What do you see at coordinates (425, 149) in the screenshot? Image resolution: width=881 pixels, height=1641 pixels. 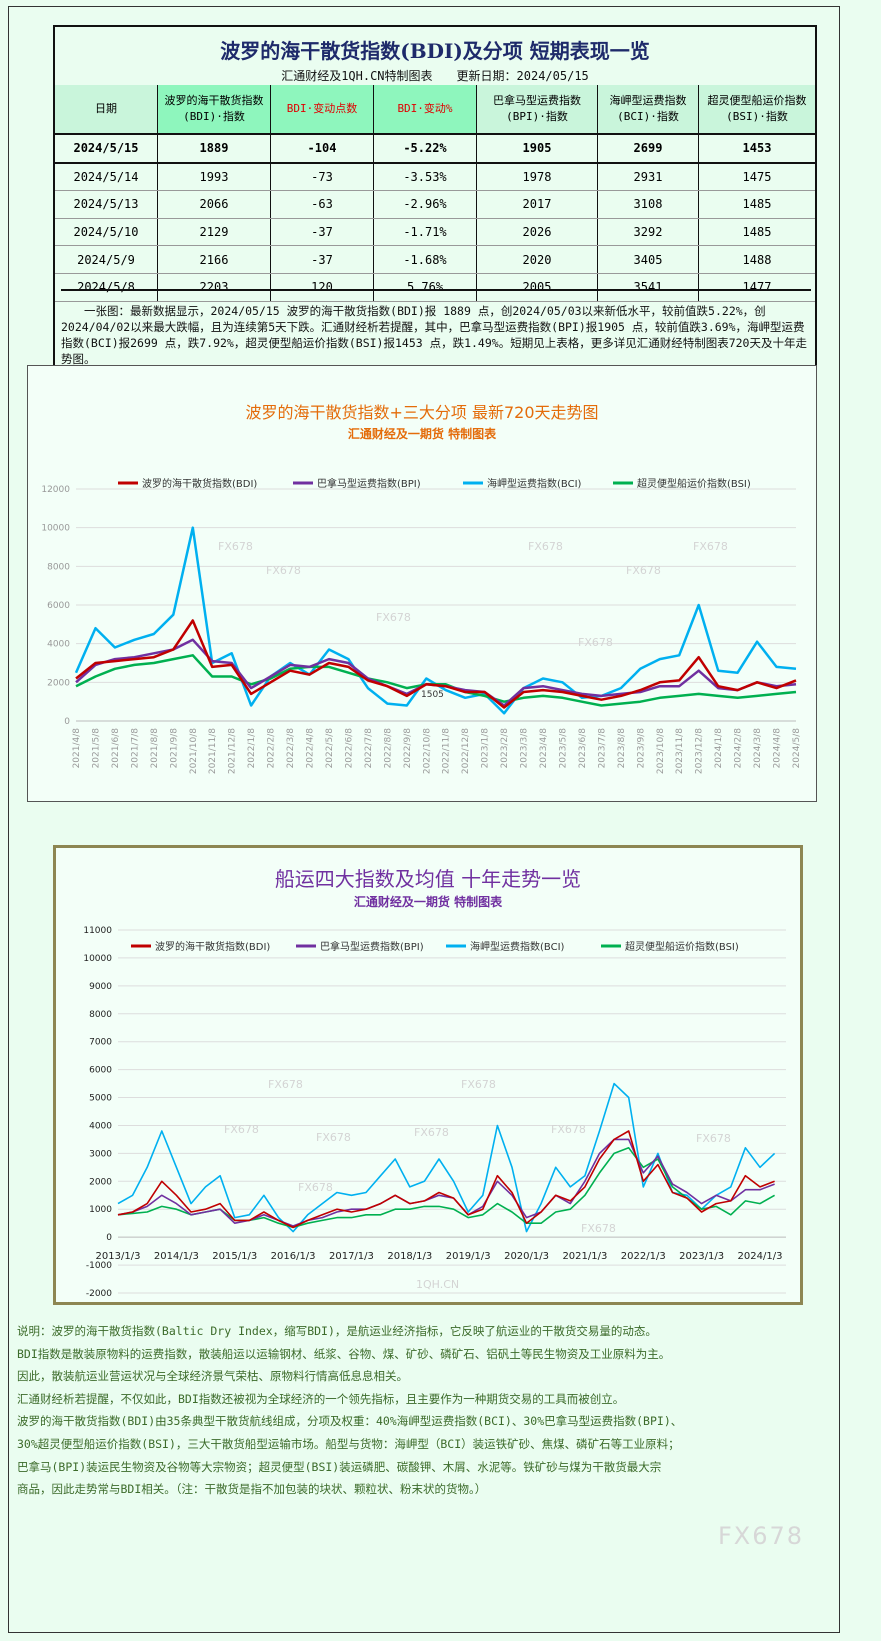 I see `table-cell: -5.22%` at bounding box center [425, 149].